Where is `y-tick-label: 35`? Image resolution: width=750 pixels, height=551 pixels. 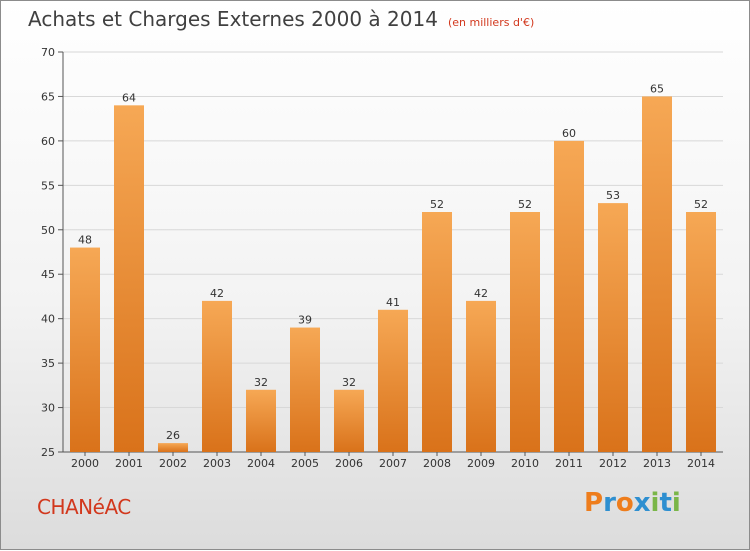
y-tick-label: 35 is located at coordinates (48, 363).